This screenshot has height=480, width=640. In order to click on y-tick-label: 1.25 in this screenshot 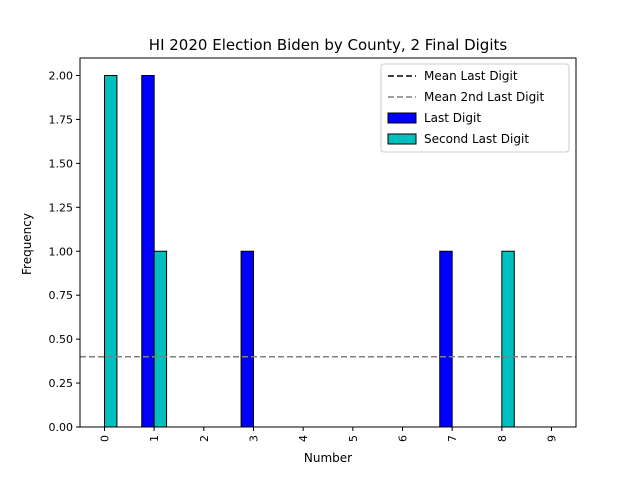, I will do `click(61, 207)`.